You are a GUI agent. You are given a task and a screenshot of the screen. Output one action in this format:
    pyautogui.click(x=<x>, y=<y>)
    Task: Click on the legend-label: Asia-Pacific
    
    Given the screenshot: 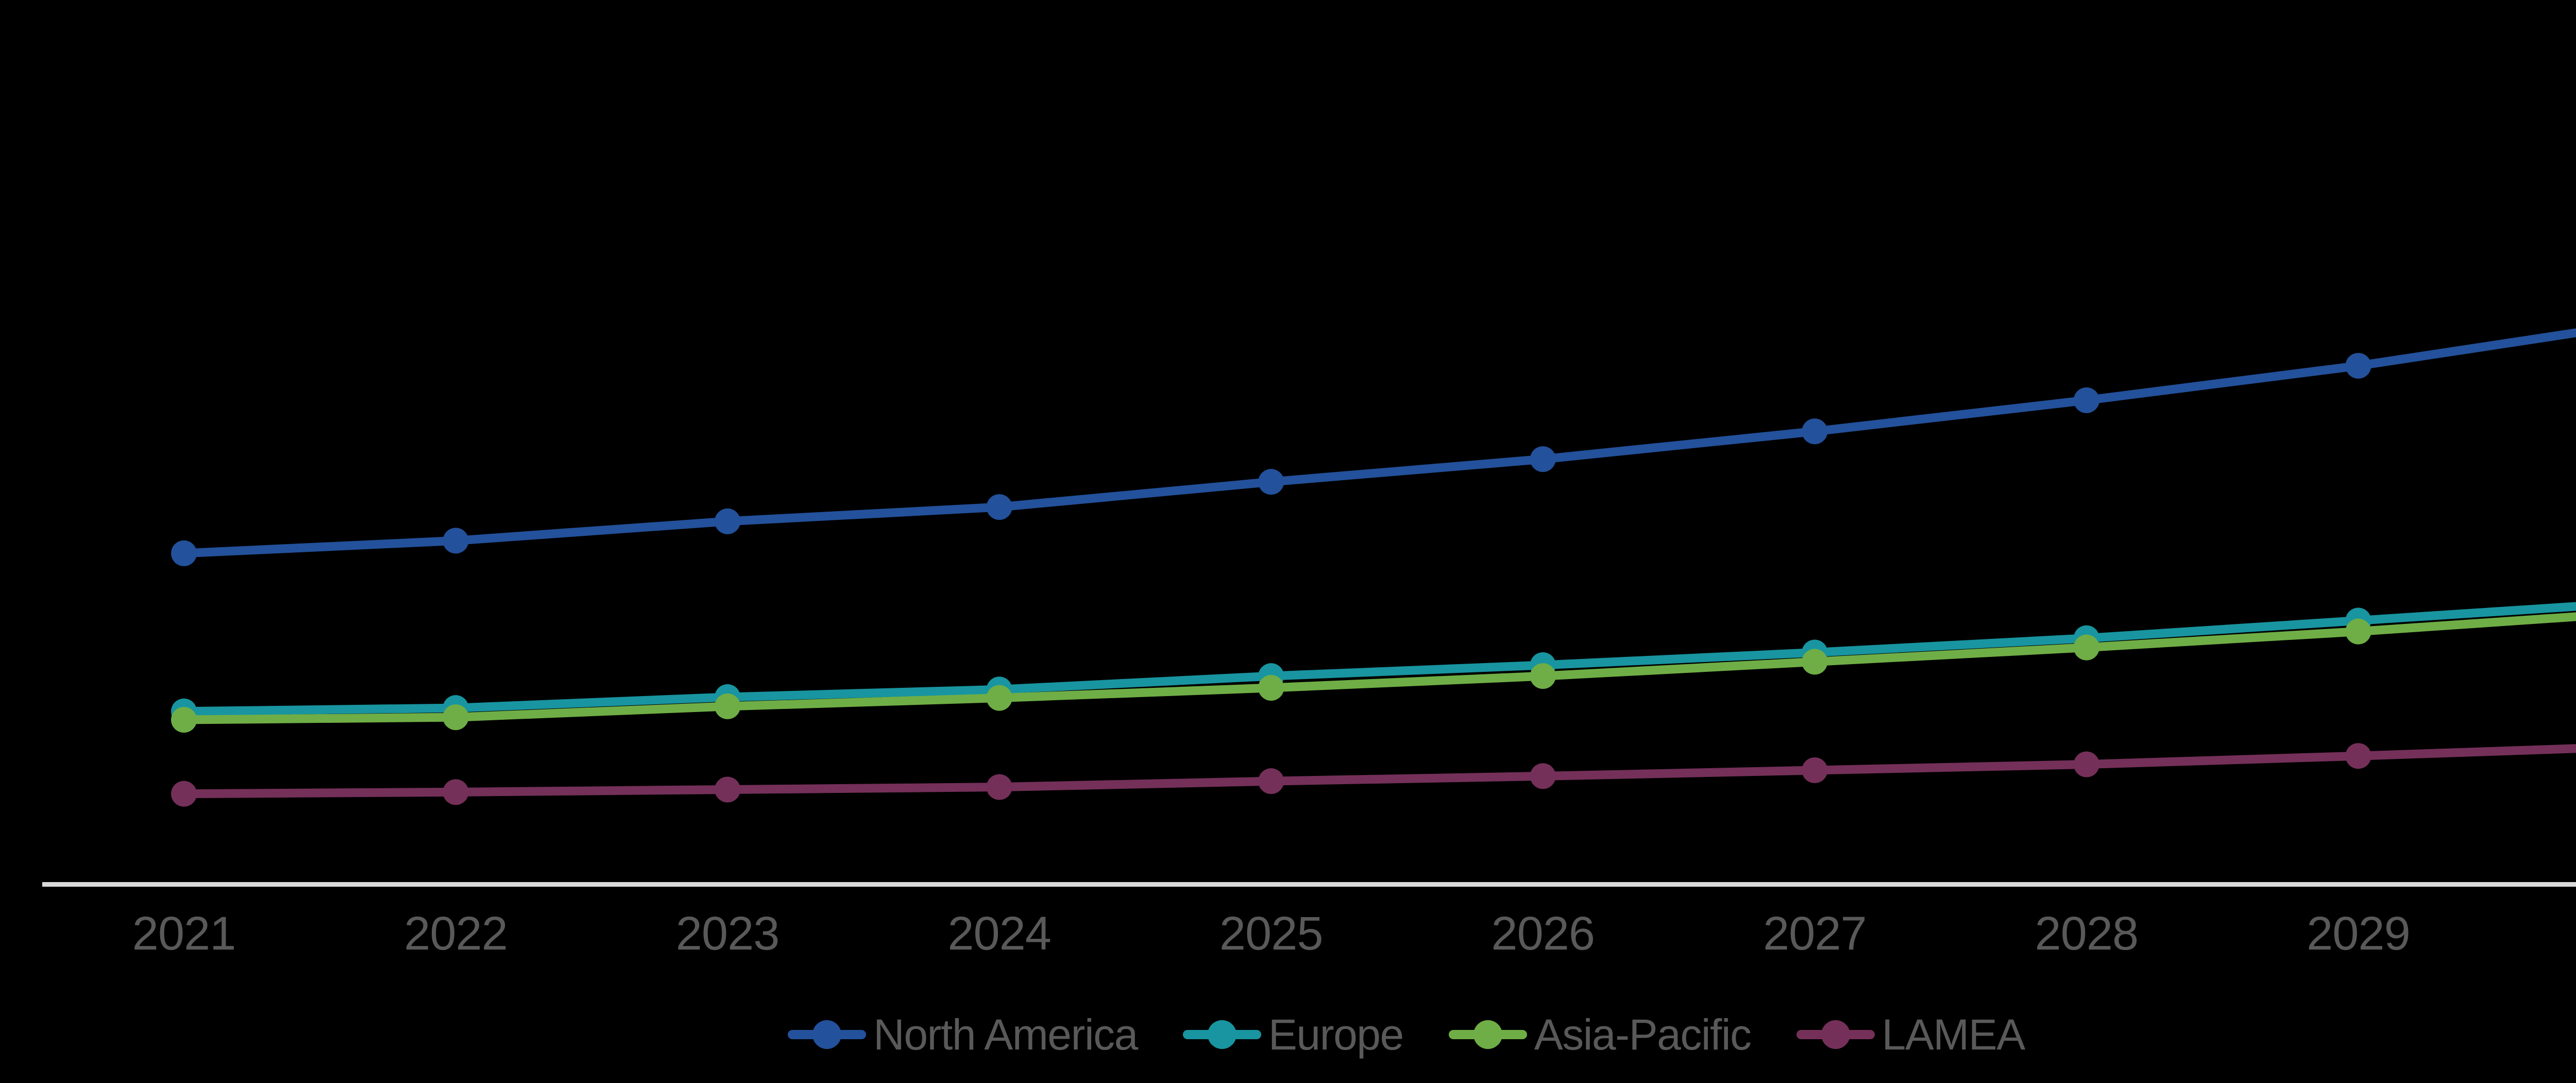 What is the action you would take?
    pyautogui.click(x=1643, y=1034)
    